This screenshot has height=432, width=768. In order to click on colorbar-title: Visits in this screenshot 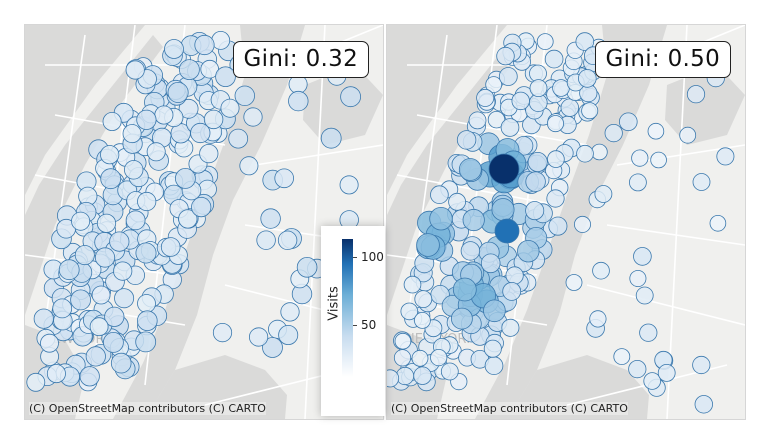, I will do `click(334, 303)`.